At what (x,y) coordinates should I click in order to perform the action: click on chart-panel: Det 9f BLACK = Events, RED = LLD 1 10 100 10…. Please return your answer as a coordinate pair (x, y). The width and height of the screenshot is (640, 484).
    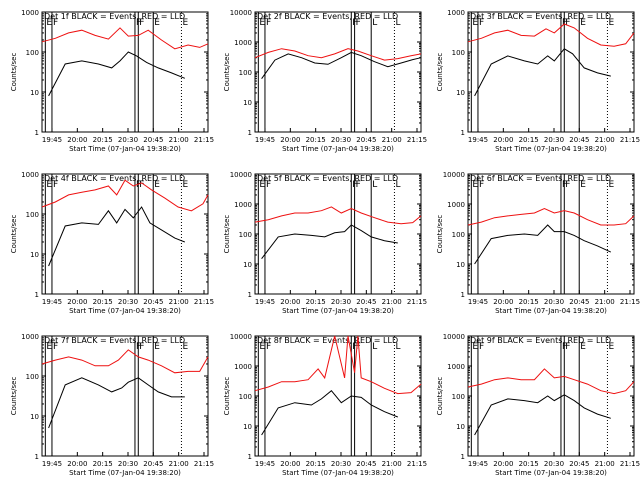
    Looking at the image, I should click on (538, 405).